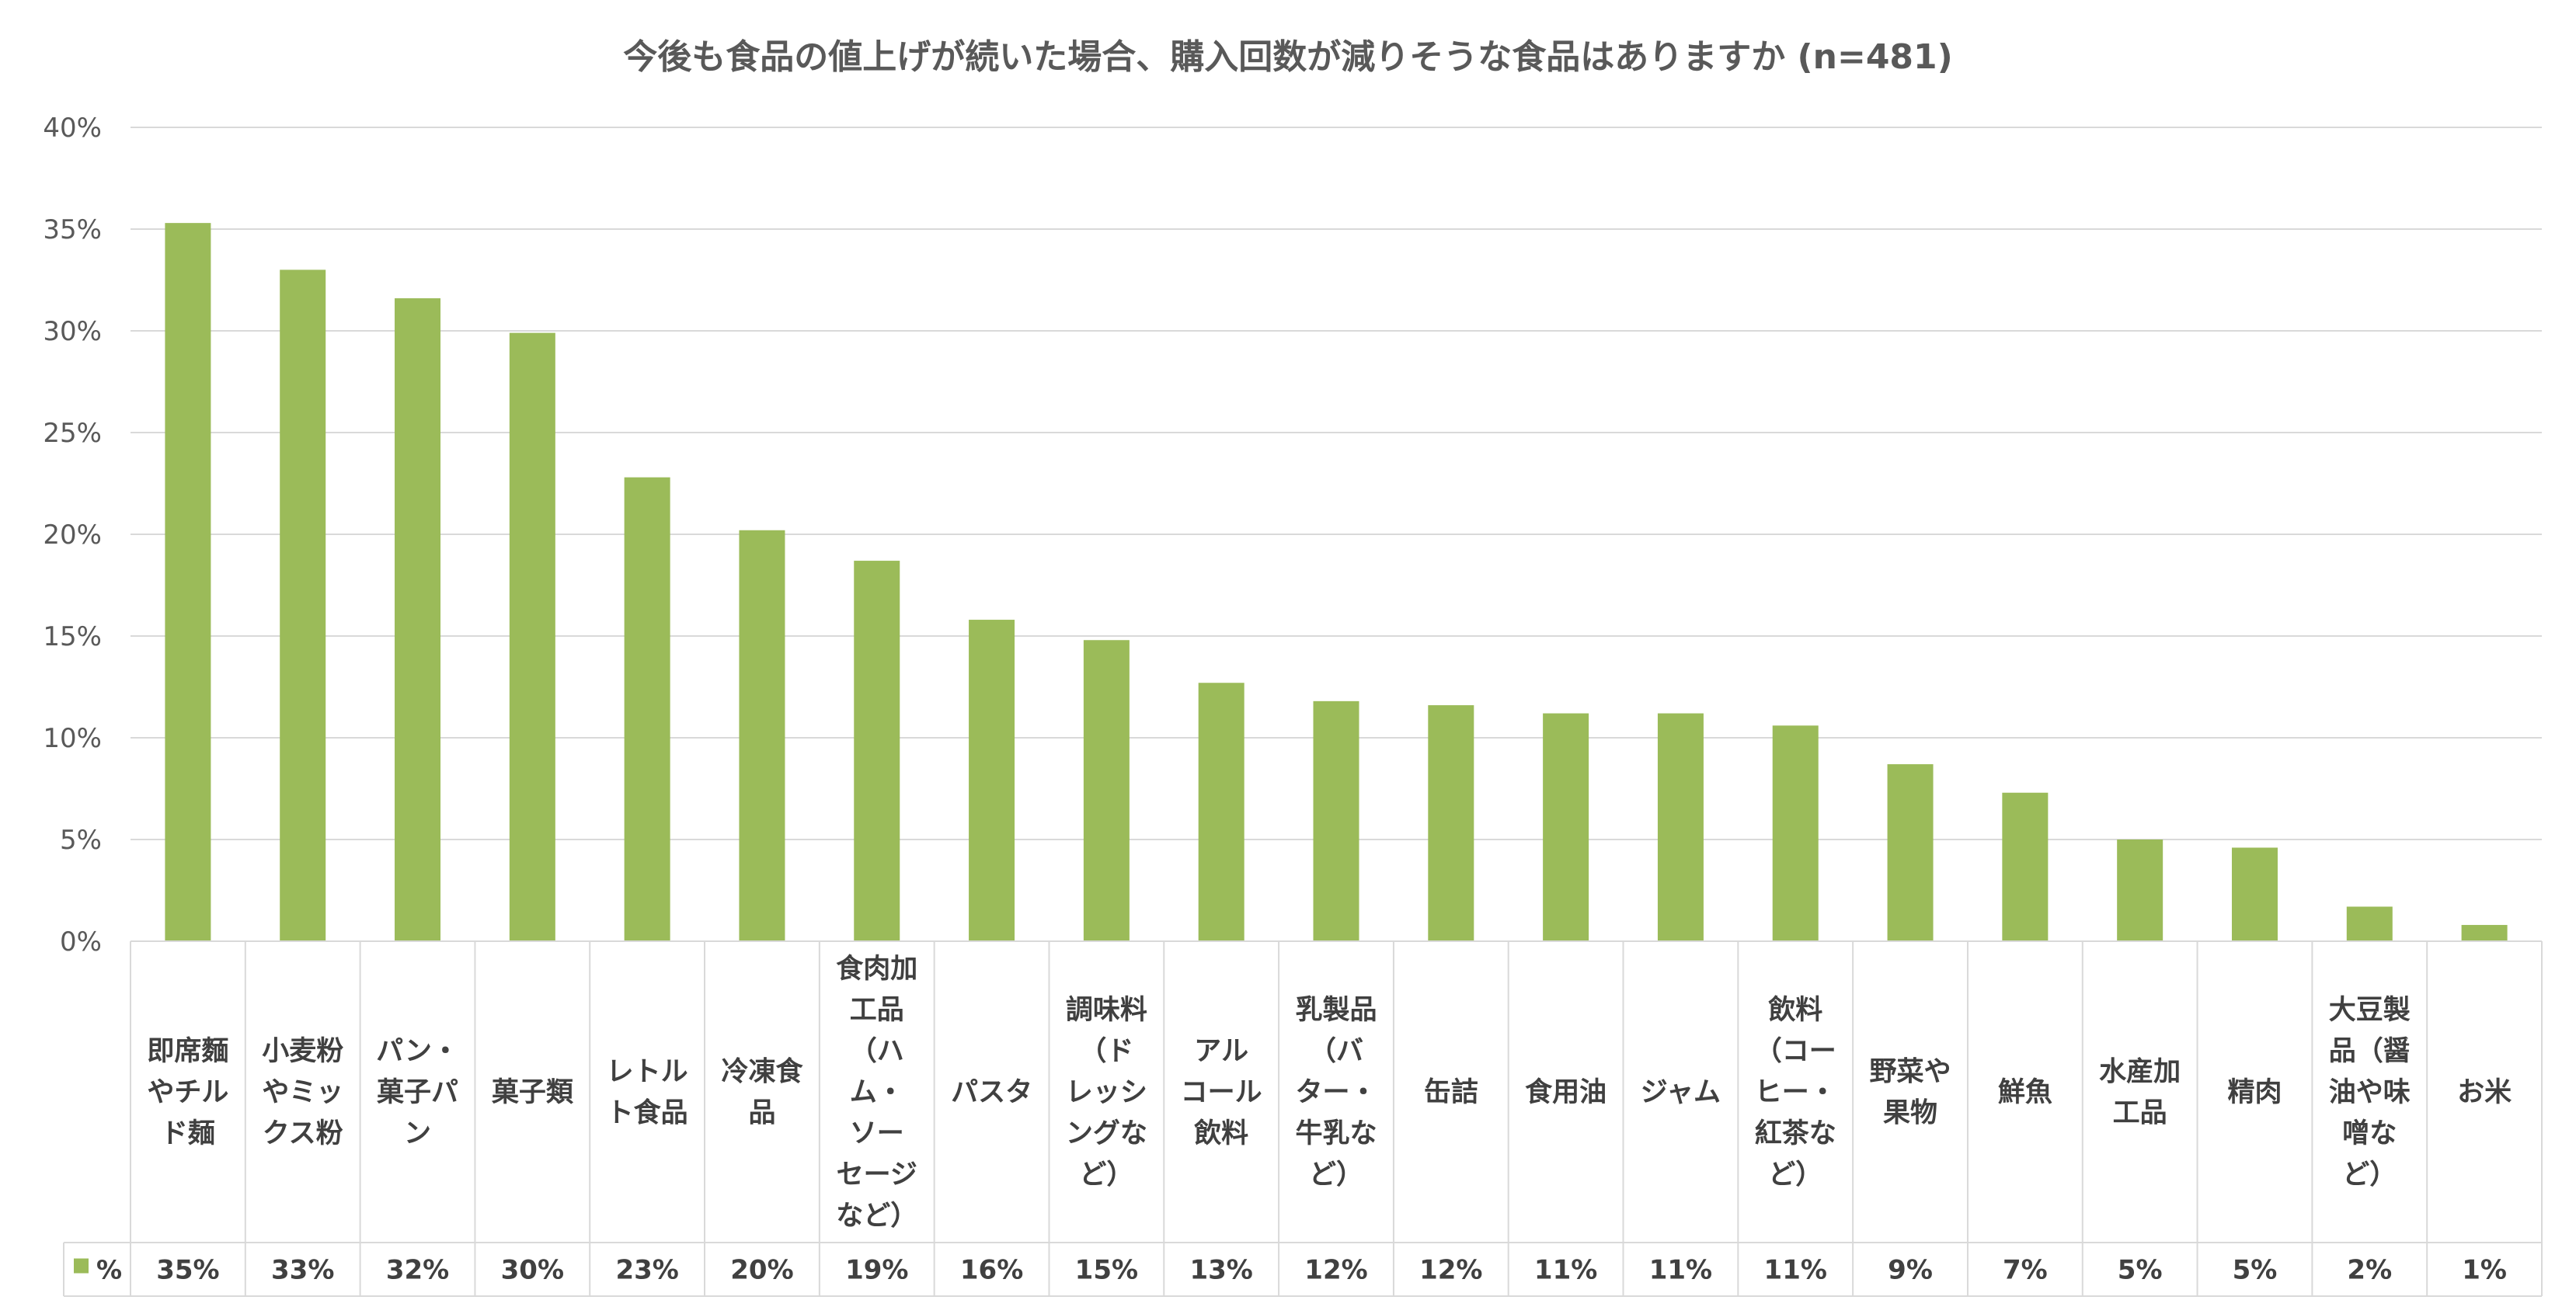 The image size is (2576, 1314). Describe the element at coordinates (2254, 1092) in the screenshot. I see `category-label: 精肉` at that location.